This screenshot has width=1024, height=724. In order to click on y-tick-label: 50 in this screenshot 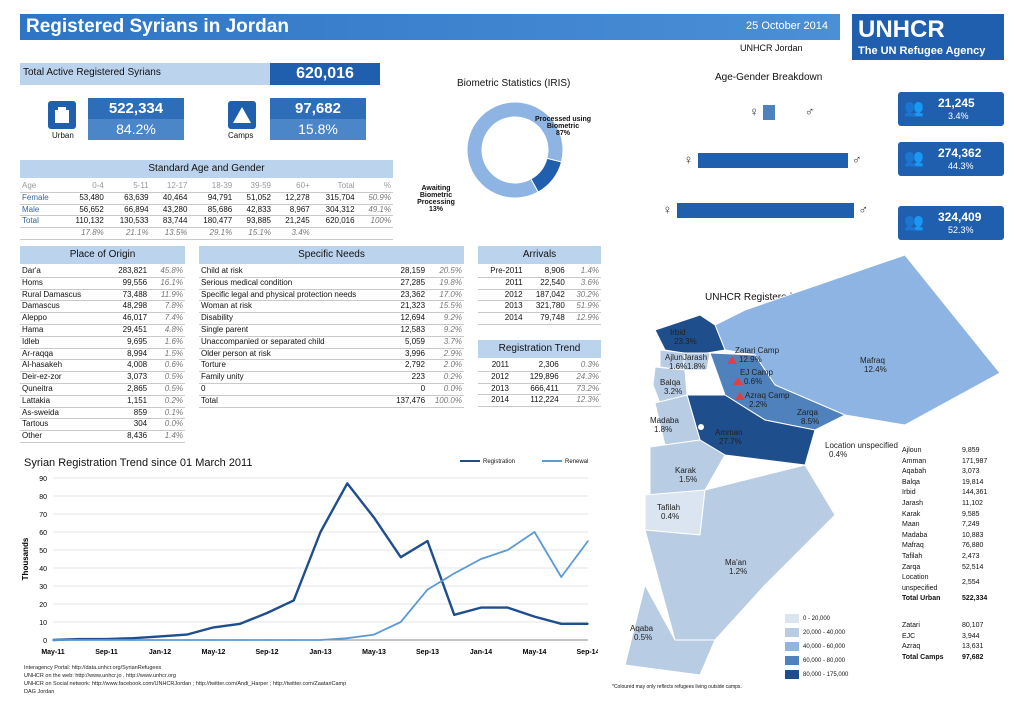, I will do `click(43, 551)`.